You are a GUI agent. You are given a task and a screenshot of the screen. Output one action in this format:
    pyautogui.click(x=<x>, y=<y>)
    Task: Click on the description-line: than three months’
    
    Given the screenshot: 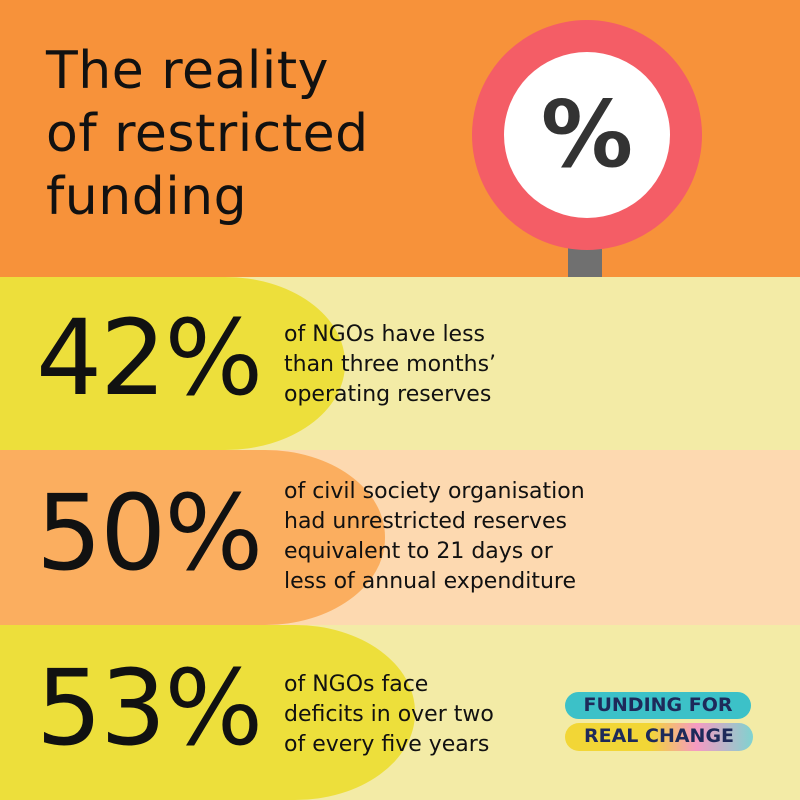 What is the action you would take?
    pyautogui.click(x=390, y=364)
    